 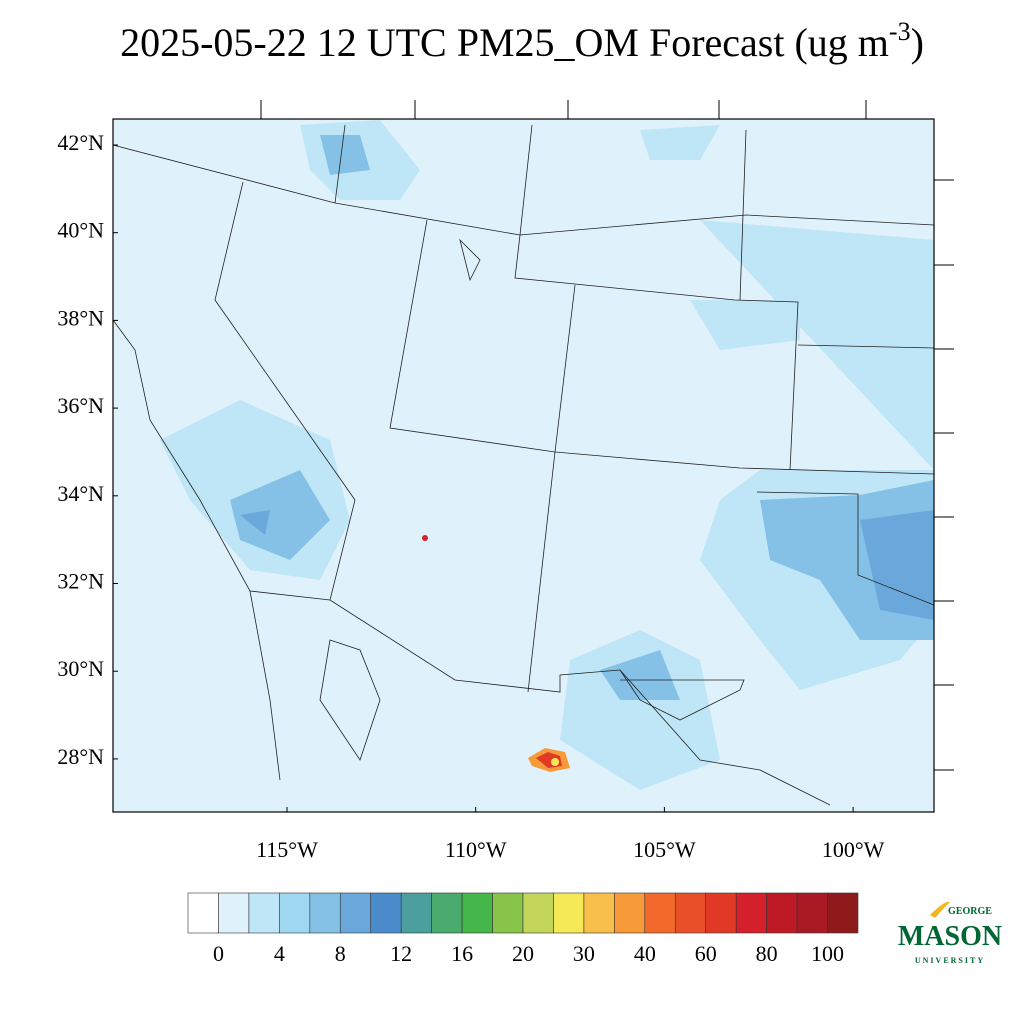 What do you see at coordinates (401, 953) in the screenshot?
I see `colorbar-label: 12` at bounding box center [401, 953].